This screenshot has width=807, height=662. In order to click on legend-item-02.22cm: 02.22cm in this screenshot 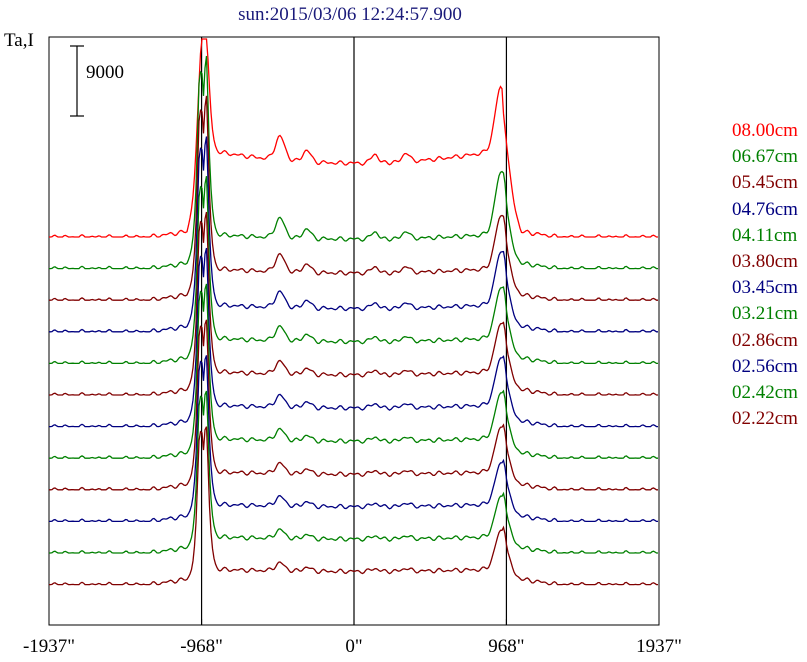, I will do `click(765, 419)`.